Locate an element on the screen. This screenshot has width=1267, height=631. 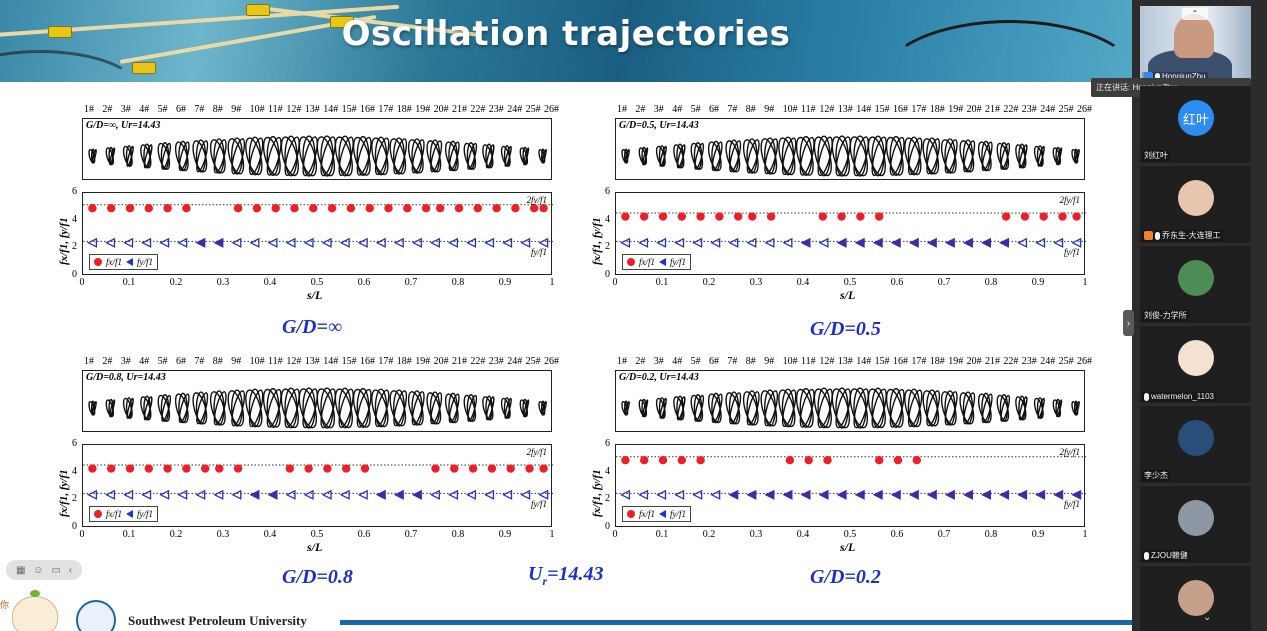
mode-number: 8# is located at coordinates (750, 361).